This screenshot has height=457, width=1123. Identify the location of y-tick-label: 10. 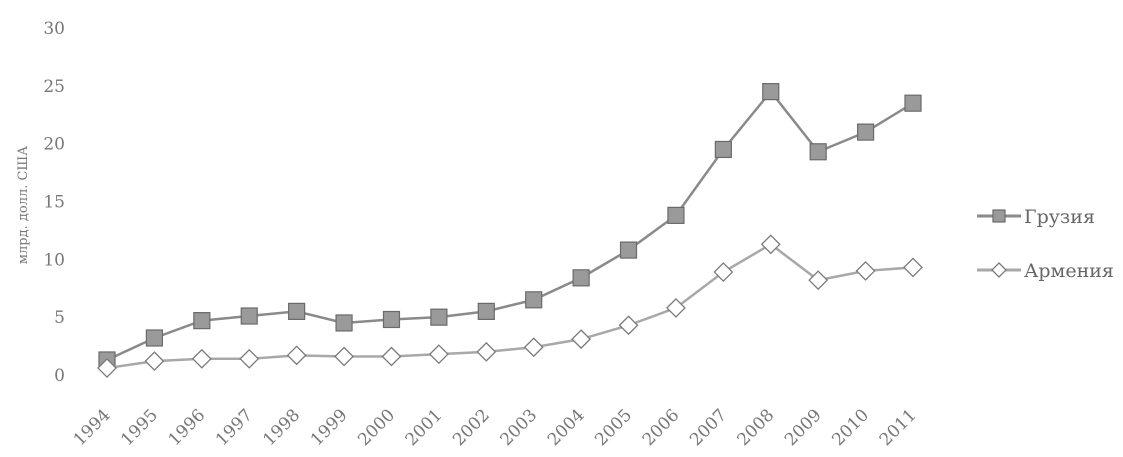
(54, 260).